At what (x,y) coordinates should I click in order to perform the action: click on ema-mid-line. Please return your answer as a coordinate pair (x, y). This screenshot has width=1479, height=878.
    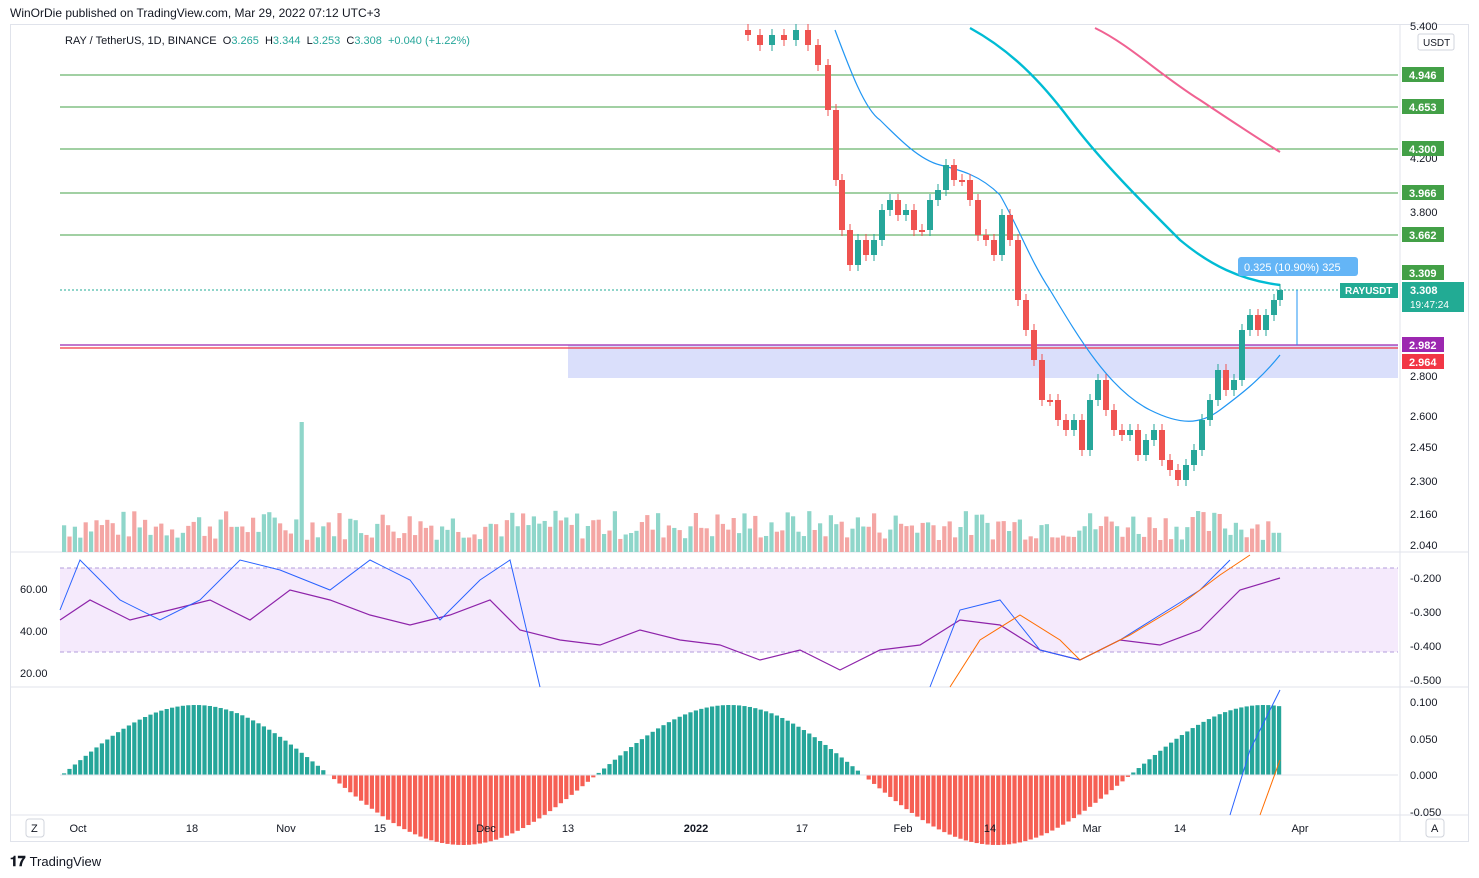
    Looking at the image, I should click on (1125, 156).